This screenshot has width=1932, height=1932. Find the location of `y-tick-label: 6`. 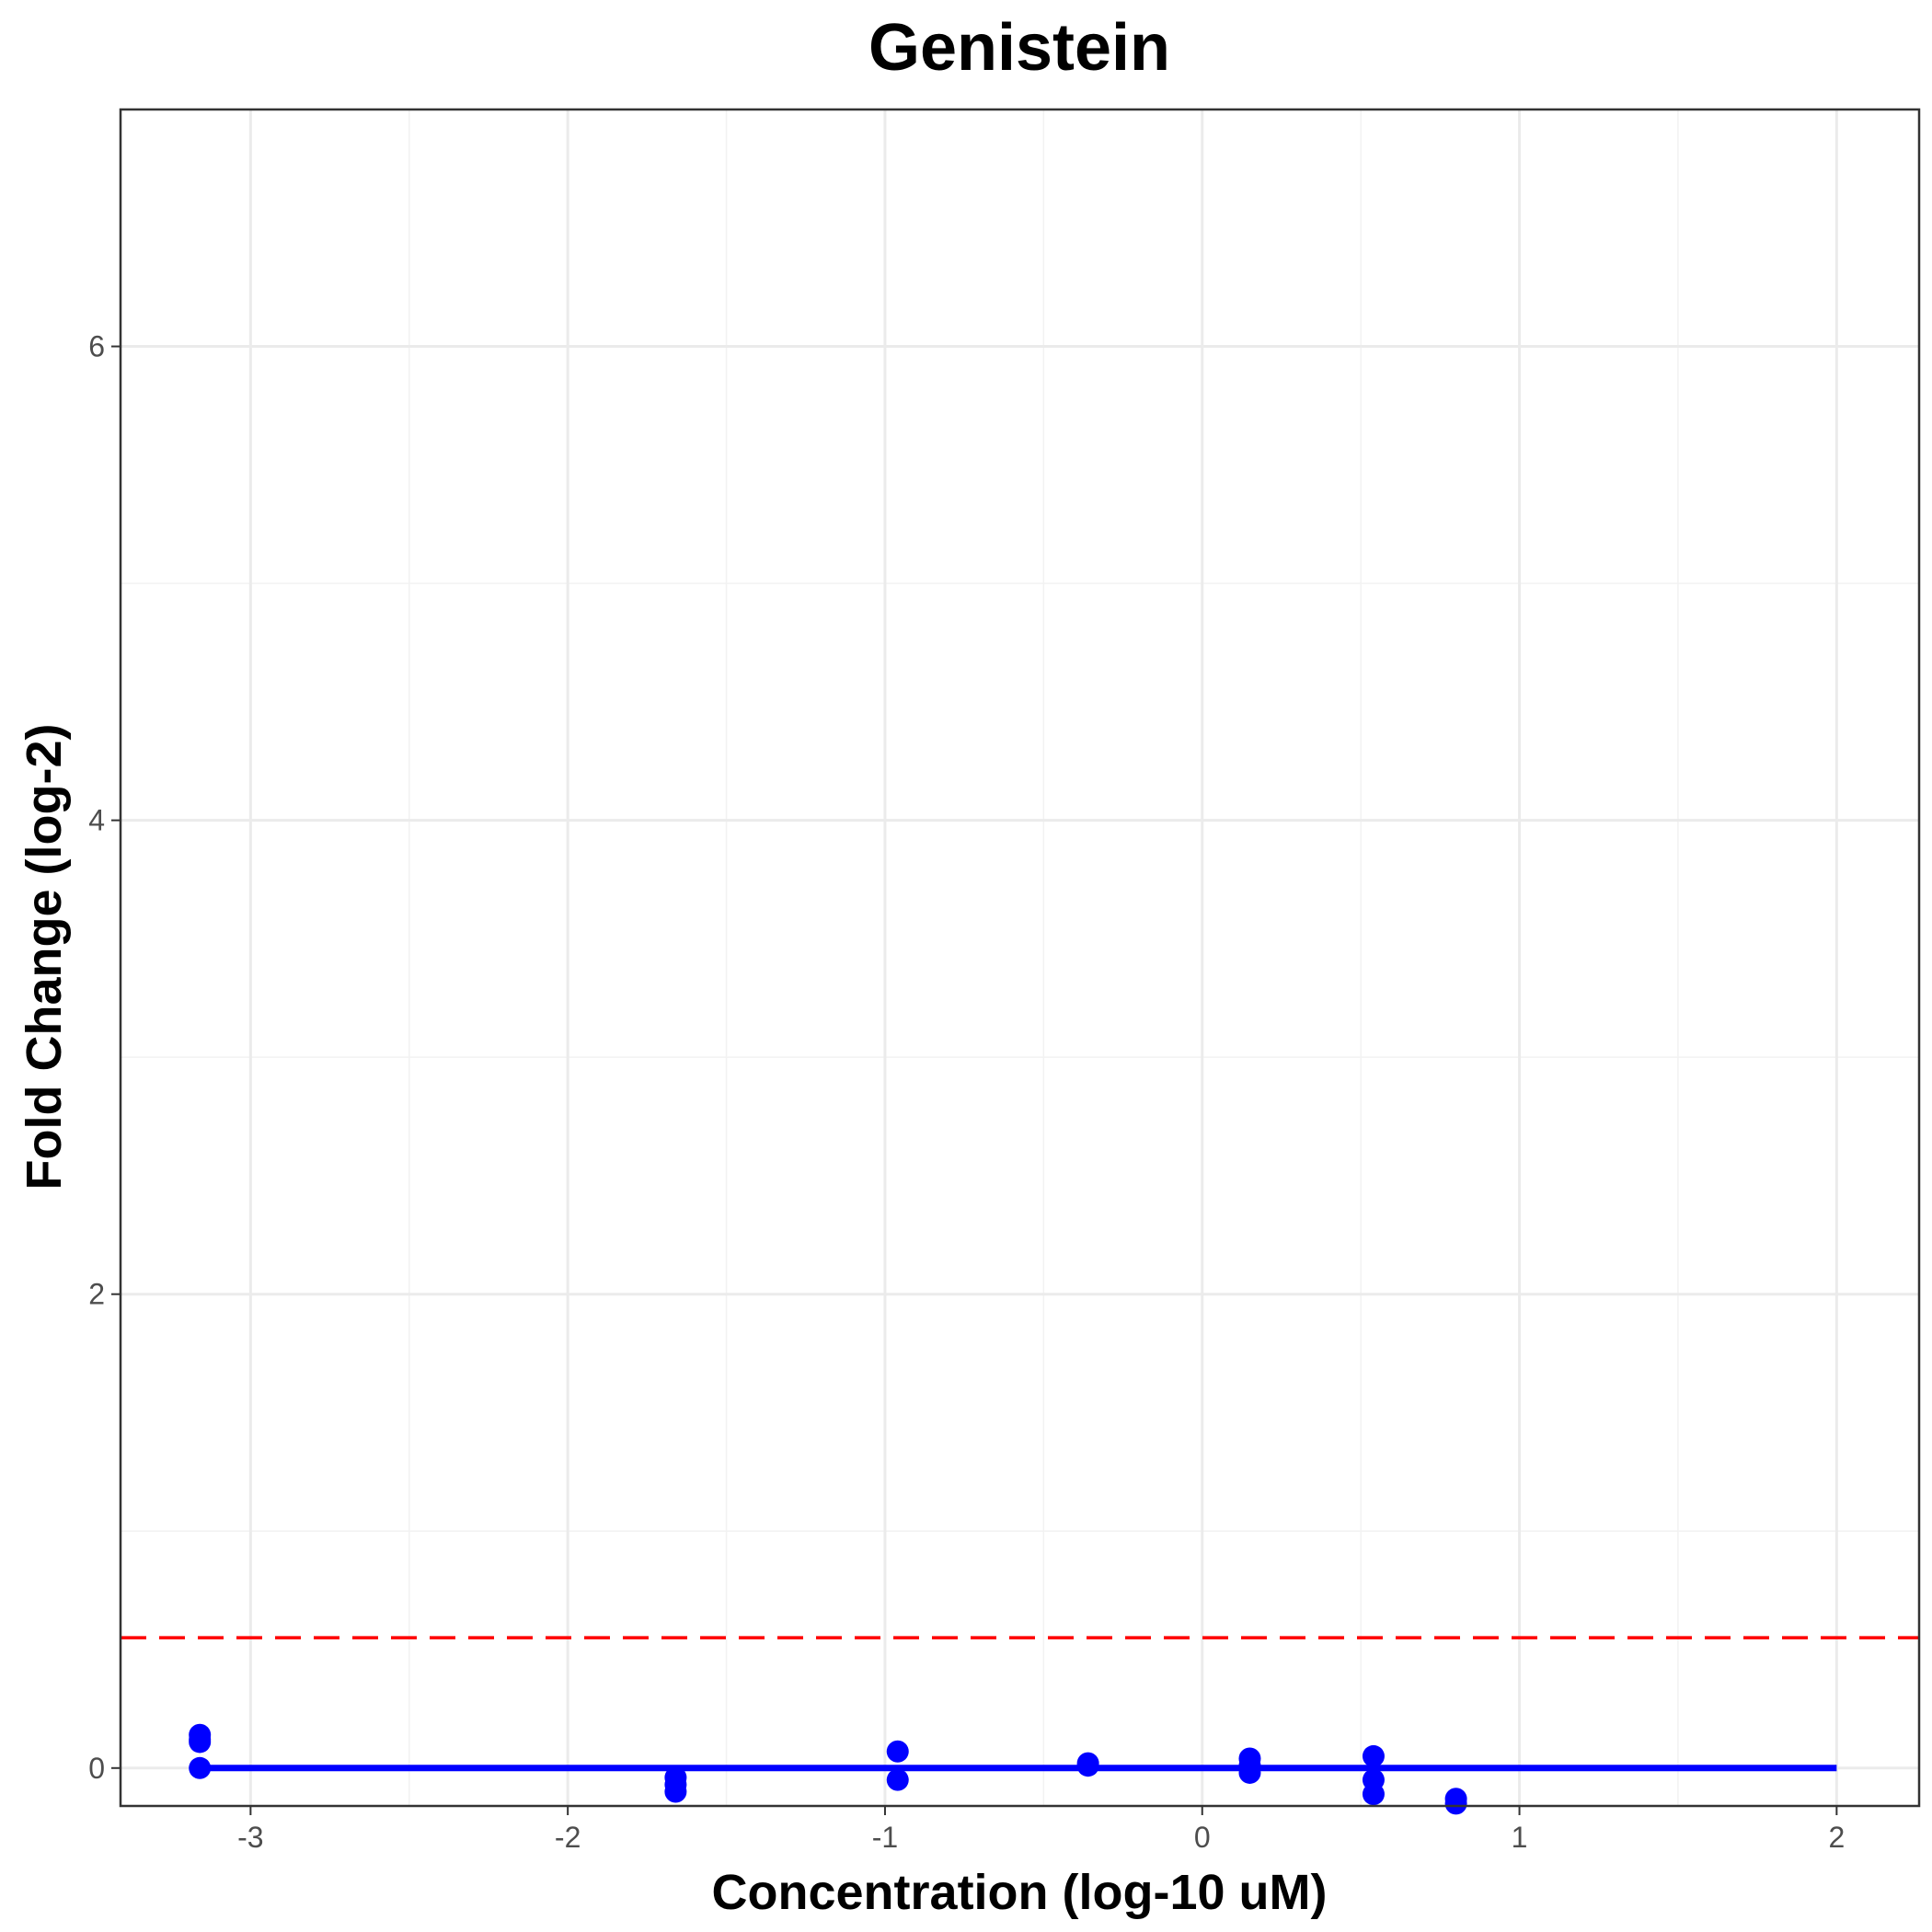

y-tick-label: 6 is located at coordinates (96, 346).